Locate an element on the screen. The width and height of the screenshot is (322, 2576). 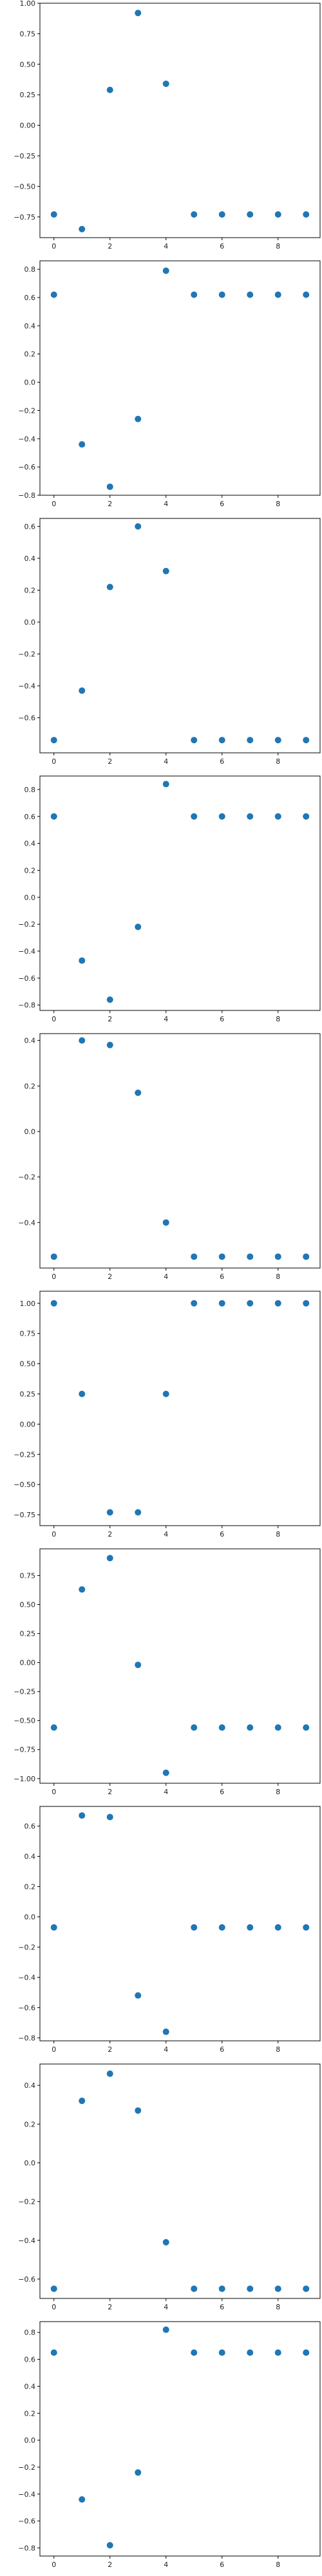
scatter-plot-10: −0.8 −0.6 −0.4 −0.2 0.0 0.2 0.4 0.6 0.8 0 2 4 6 8 is located at coordinates (169, 2445).